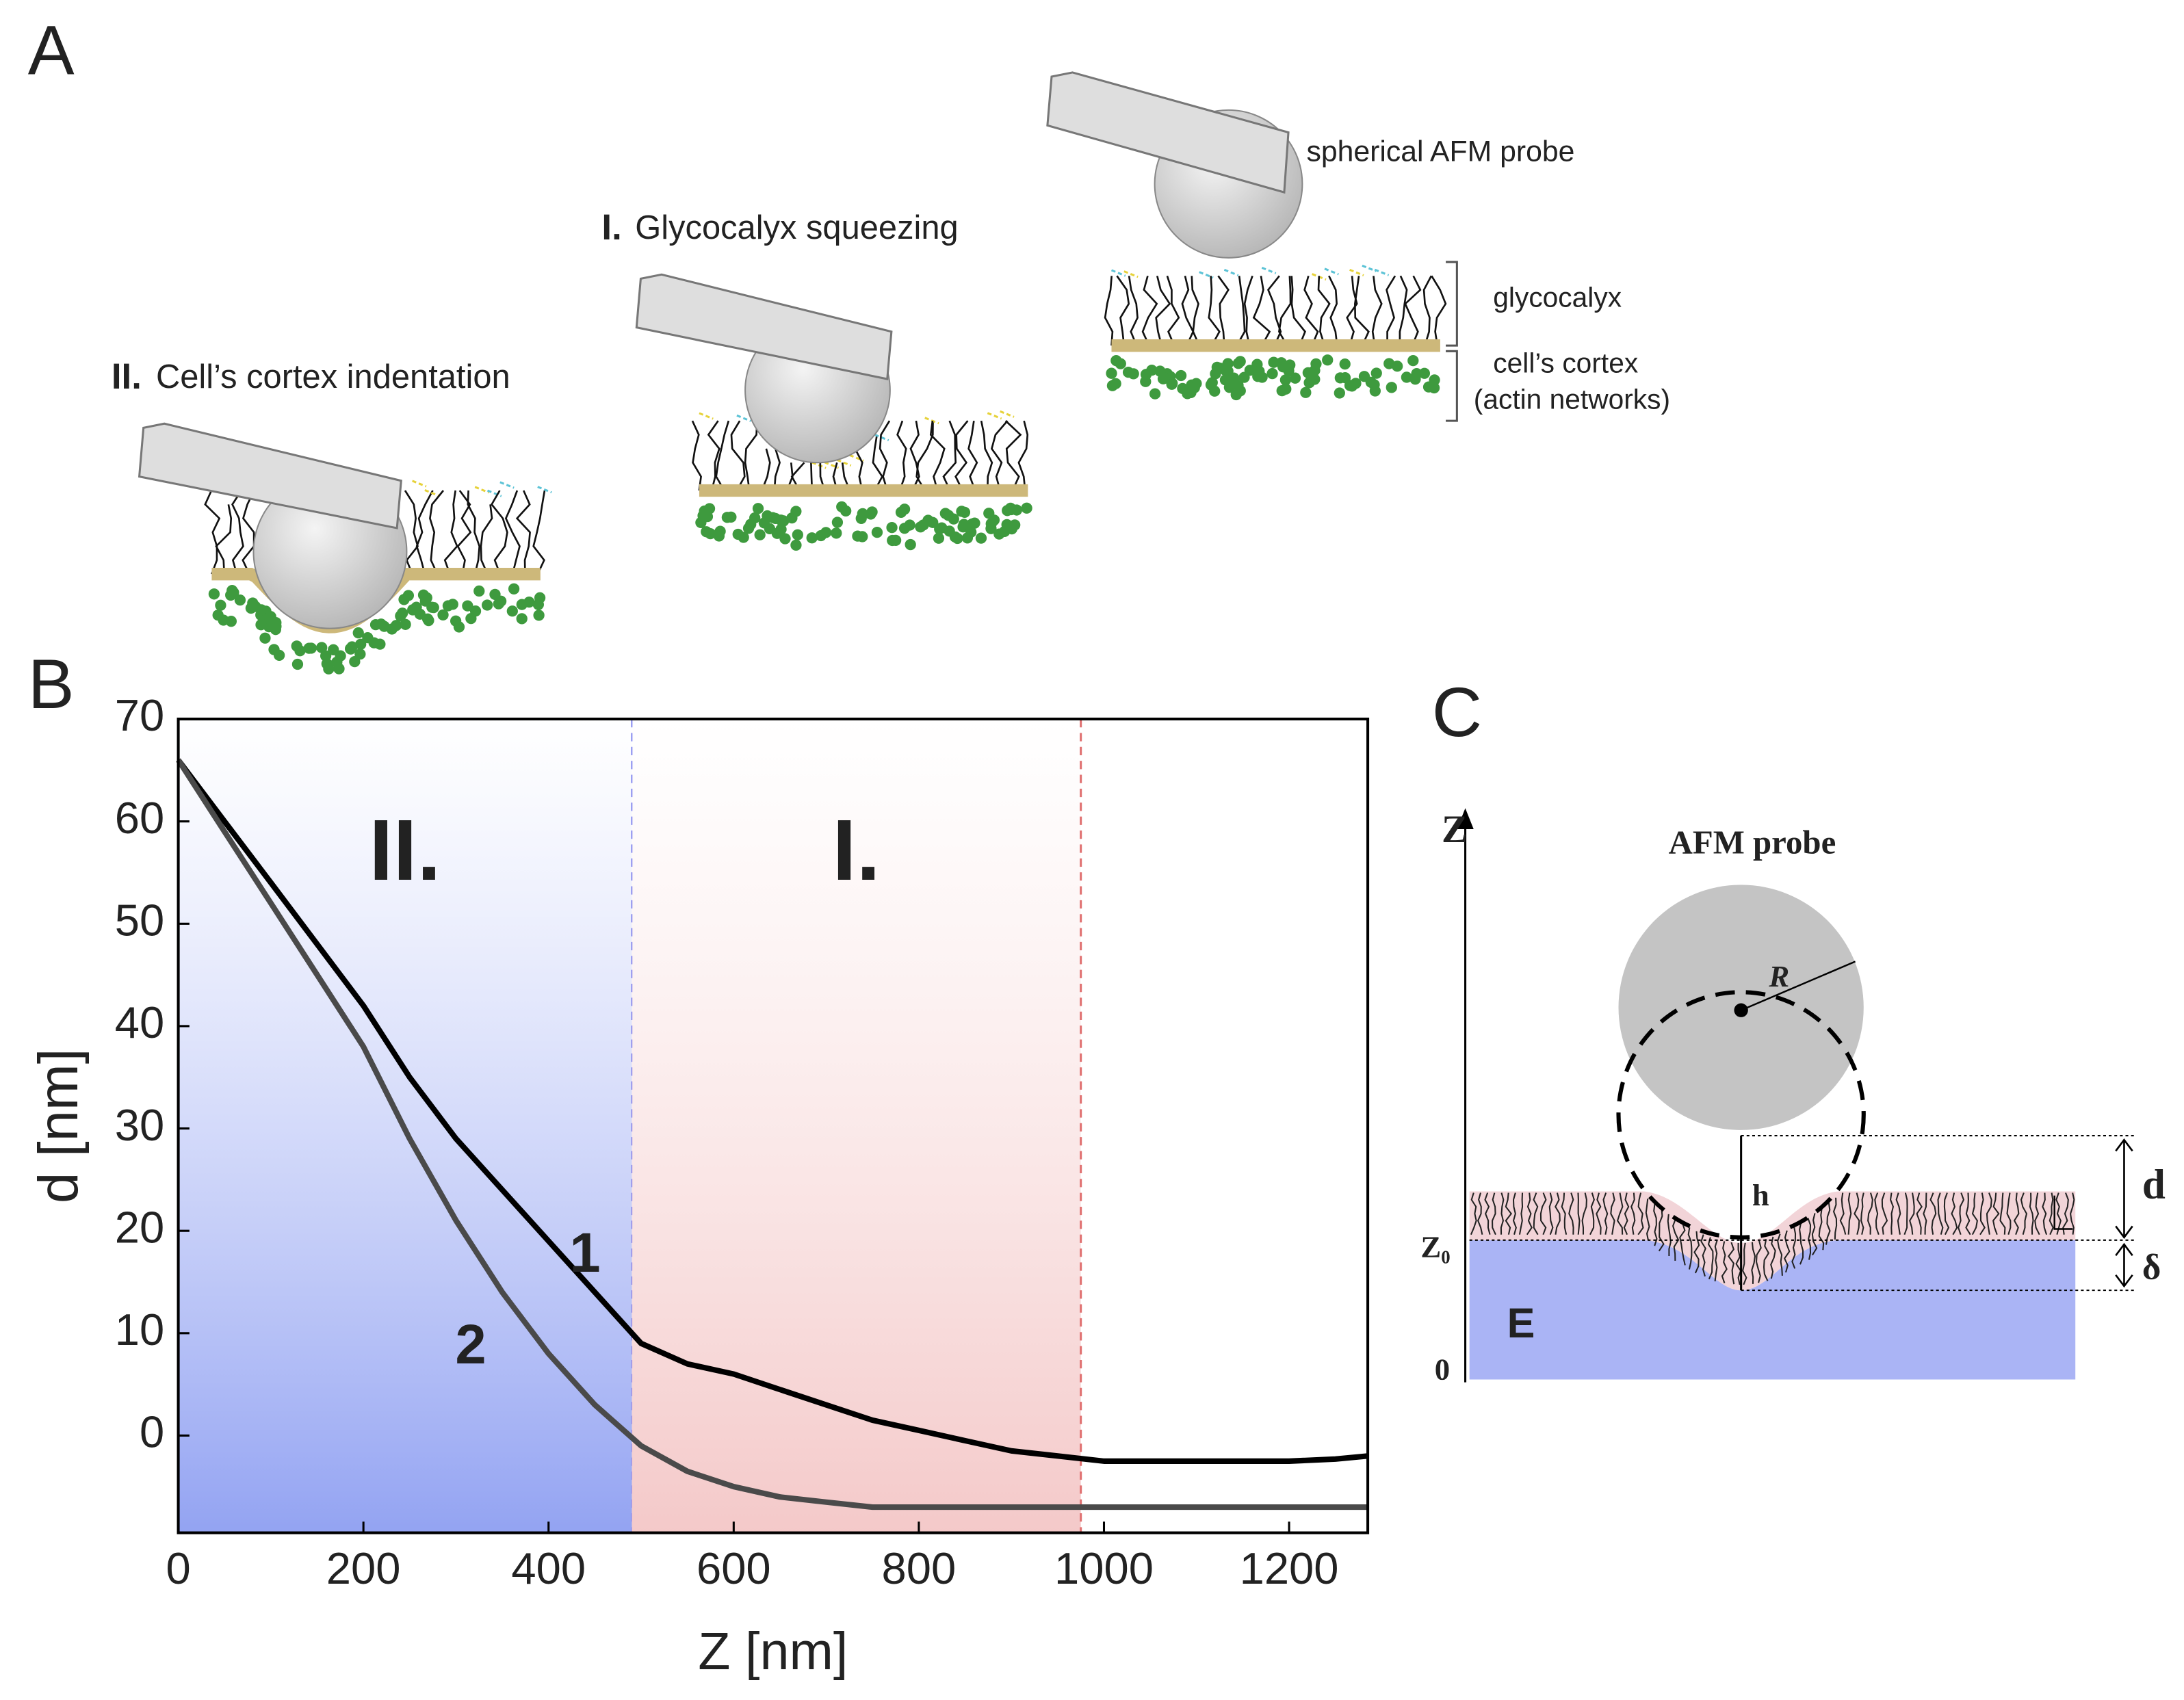  What do you see at coordinates (1441, 151) in the screenshot?
I see `annotation: spherical AFM probe` at bounding box center [1441, 151].